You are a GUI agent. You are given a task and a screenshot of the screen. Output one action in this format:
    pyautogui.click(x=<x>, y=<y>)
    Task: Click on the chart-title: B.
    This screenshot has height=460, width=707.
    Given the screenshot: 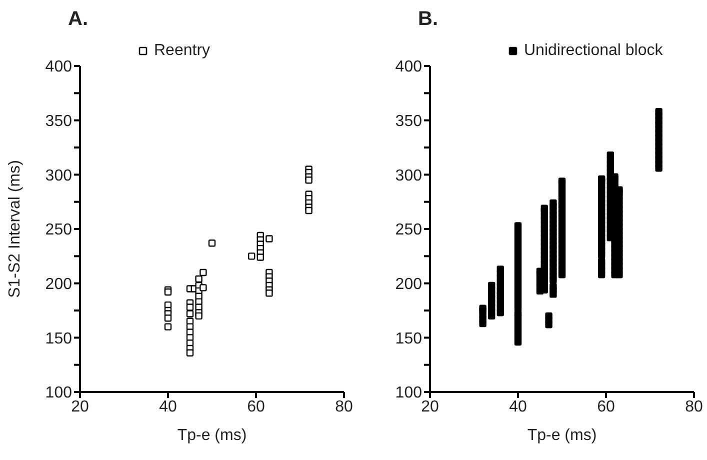 What is the action you would take?
    pyautogui.click(x=428, y=19)
    